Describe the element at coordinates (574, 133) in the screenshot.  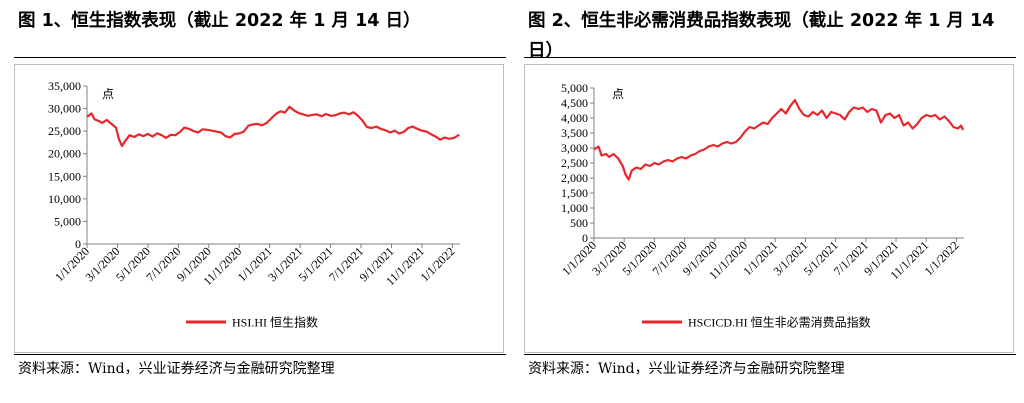
I see `y-tick-label: 3,500` at that location.